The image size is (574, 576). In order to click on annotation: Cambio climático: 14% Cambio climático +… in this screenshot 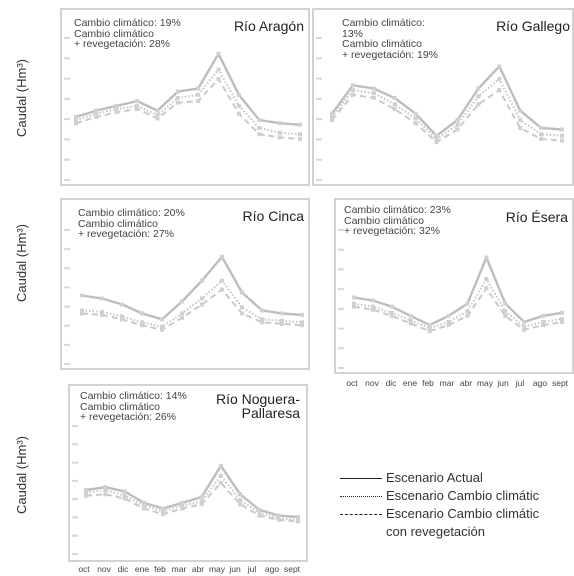, I will do `click(155, 407)`.